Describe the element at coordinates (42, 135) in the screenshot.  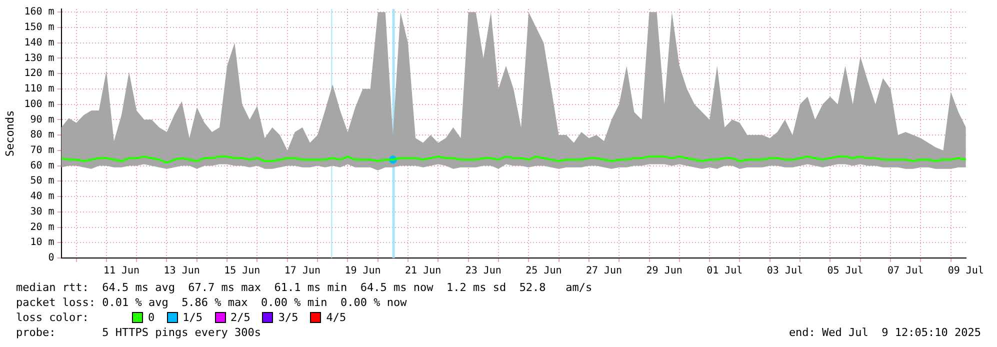
I see `y-tick-label: 80 m` at that location.